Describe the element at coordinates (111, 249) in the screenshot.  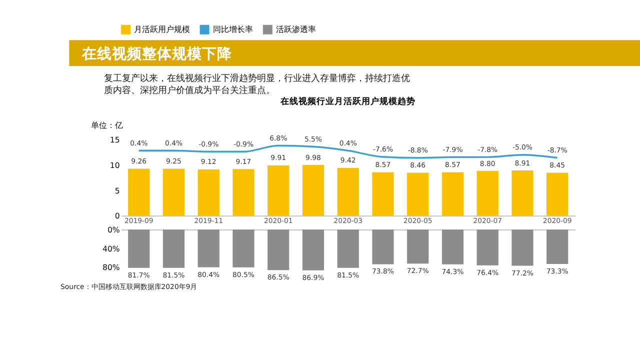
I see `y-tick-label: 40%` at that location.